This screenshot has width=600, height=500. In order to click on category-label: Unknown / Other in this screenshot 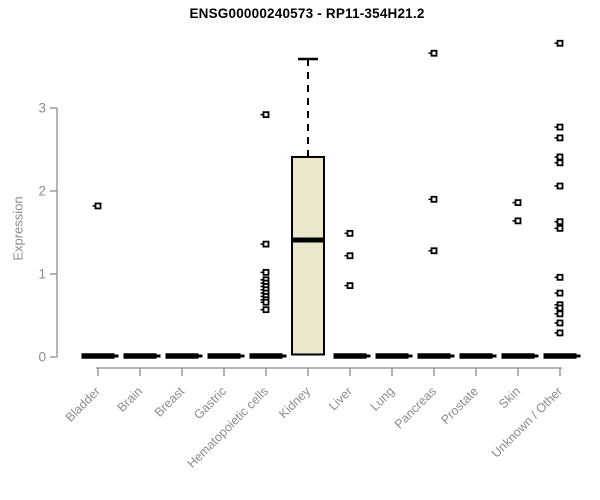, I will do `click(527, 422)`.